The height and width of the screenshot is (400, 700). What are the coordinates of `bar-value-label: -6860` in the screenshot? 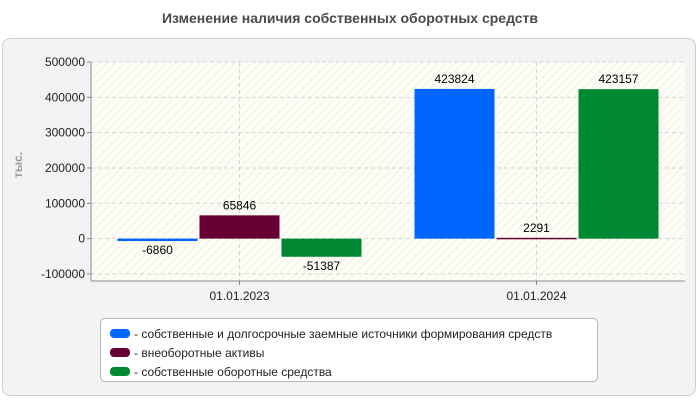 It's located at (157, 250).